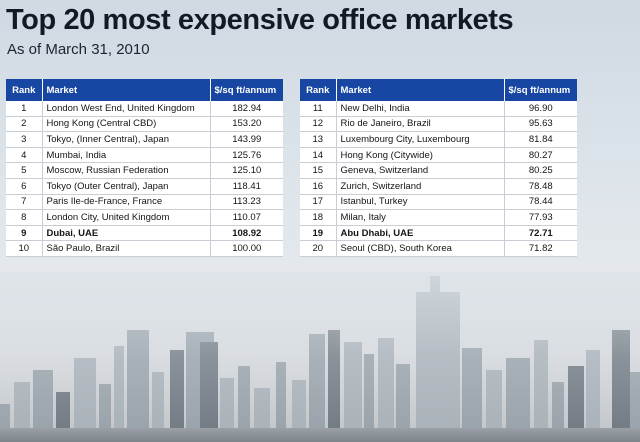  What do you see at coordinates (540, 202) in the screenshot?
I see `price-cell: 78.44` at bounding box center [540, 202].